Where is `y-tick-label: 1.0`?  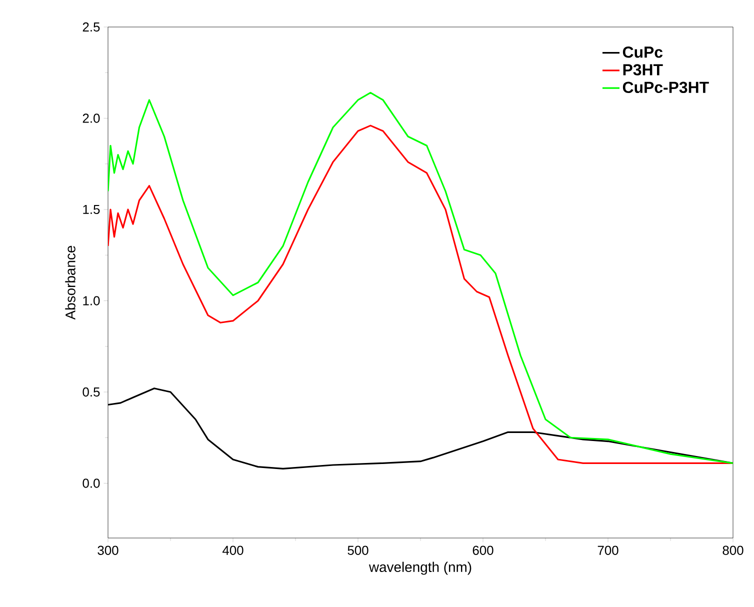 y-tick-label: 1.0 is located at coordinates (91, 301).